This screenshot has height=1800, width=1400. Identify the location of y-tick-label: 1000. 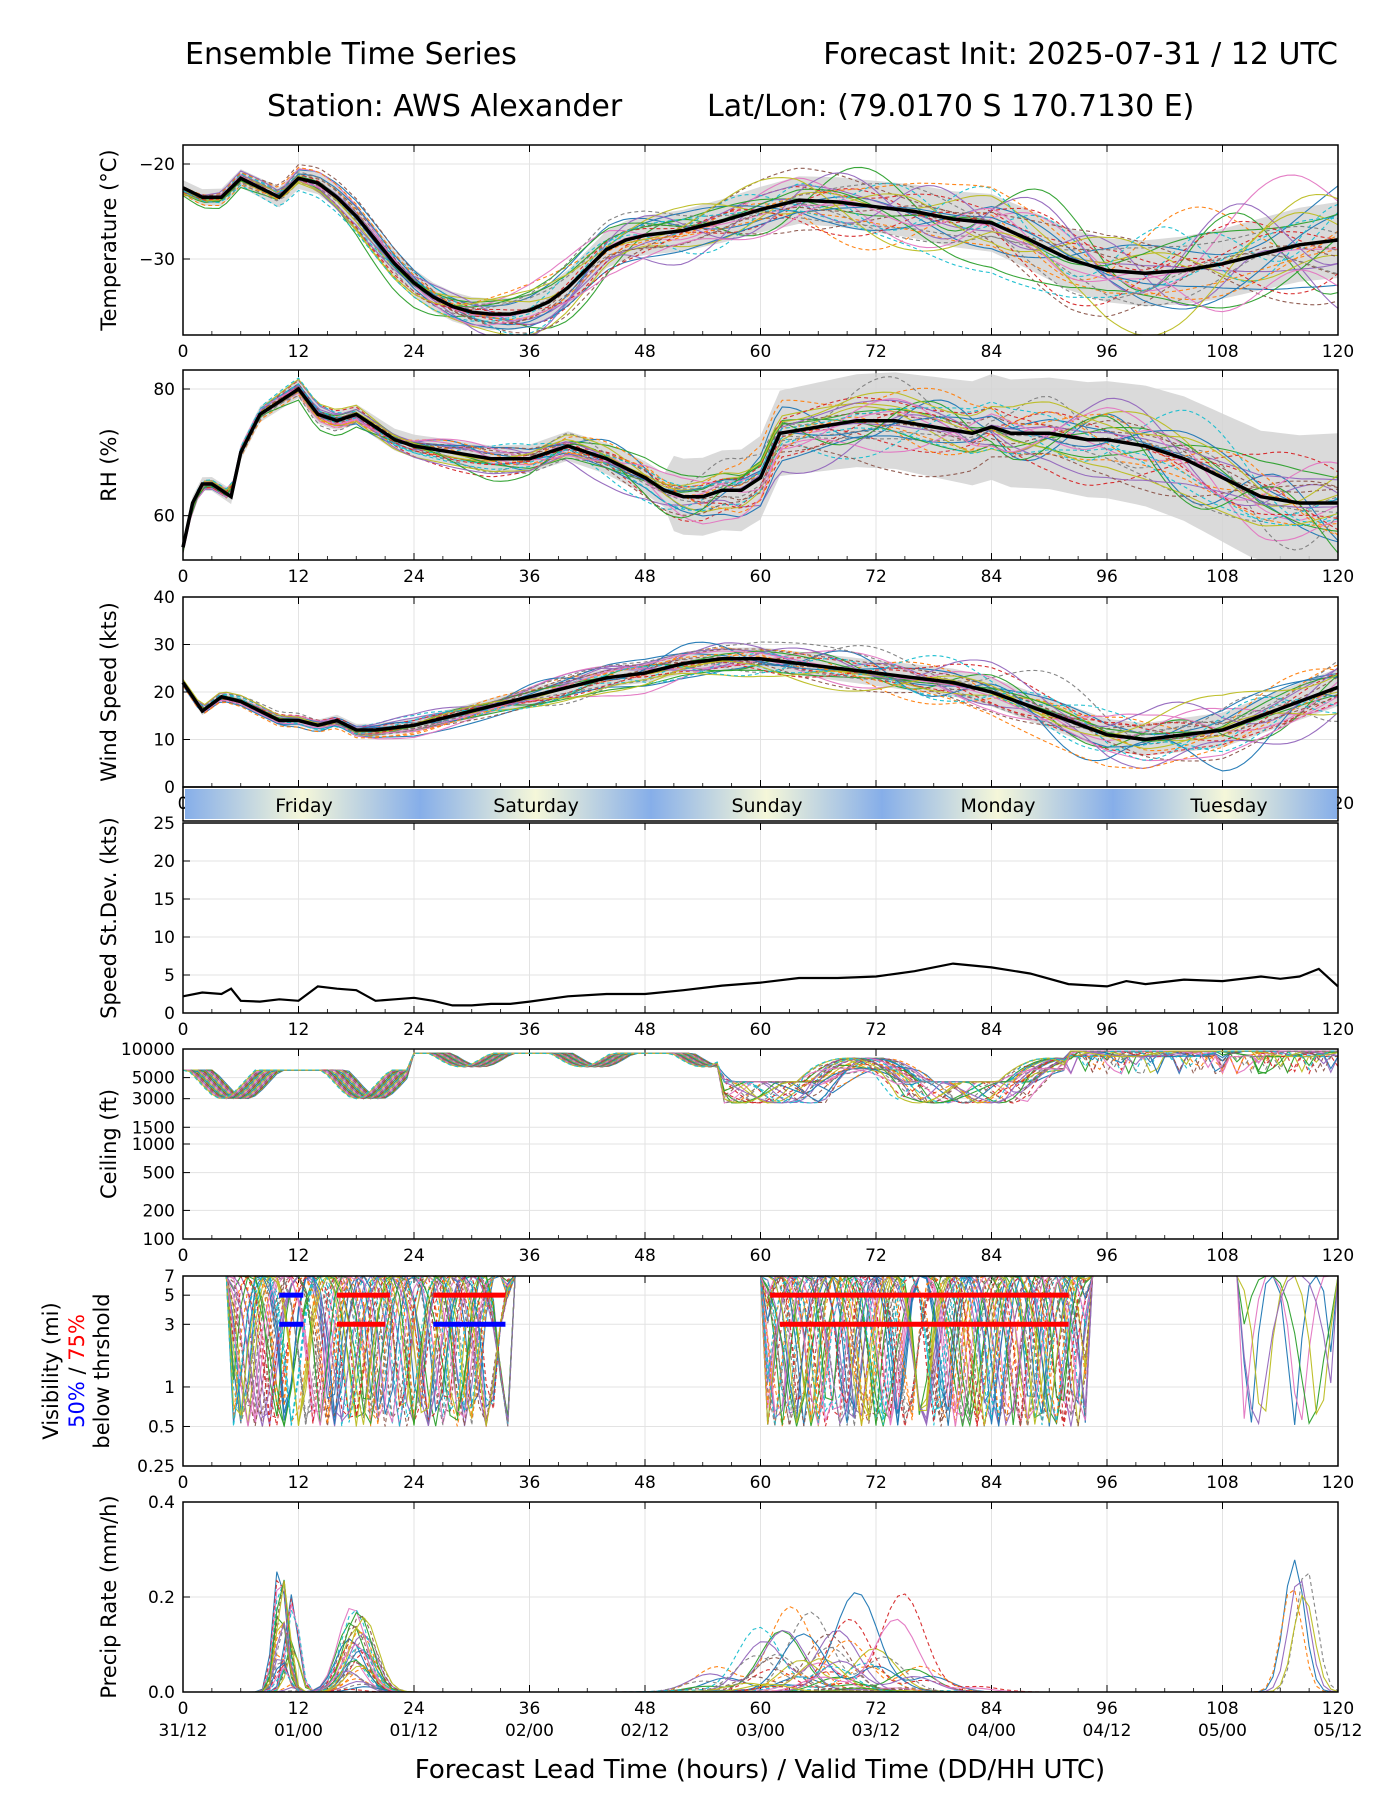
(153, 1145).